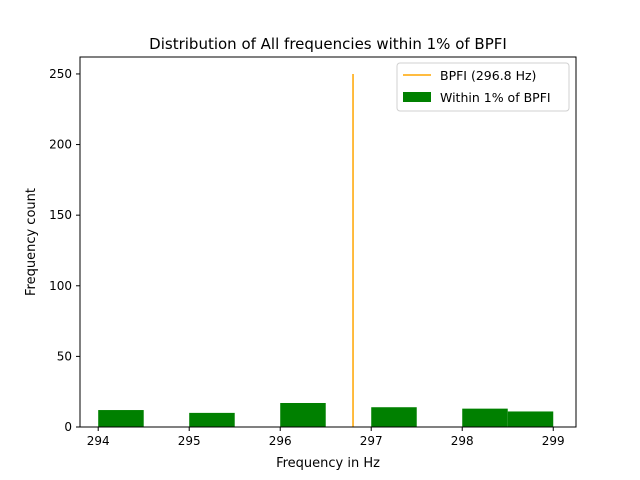 This screenshot has height=480, width=640. I want to click on y-tick-label: 50, so click(64, 356).